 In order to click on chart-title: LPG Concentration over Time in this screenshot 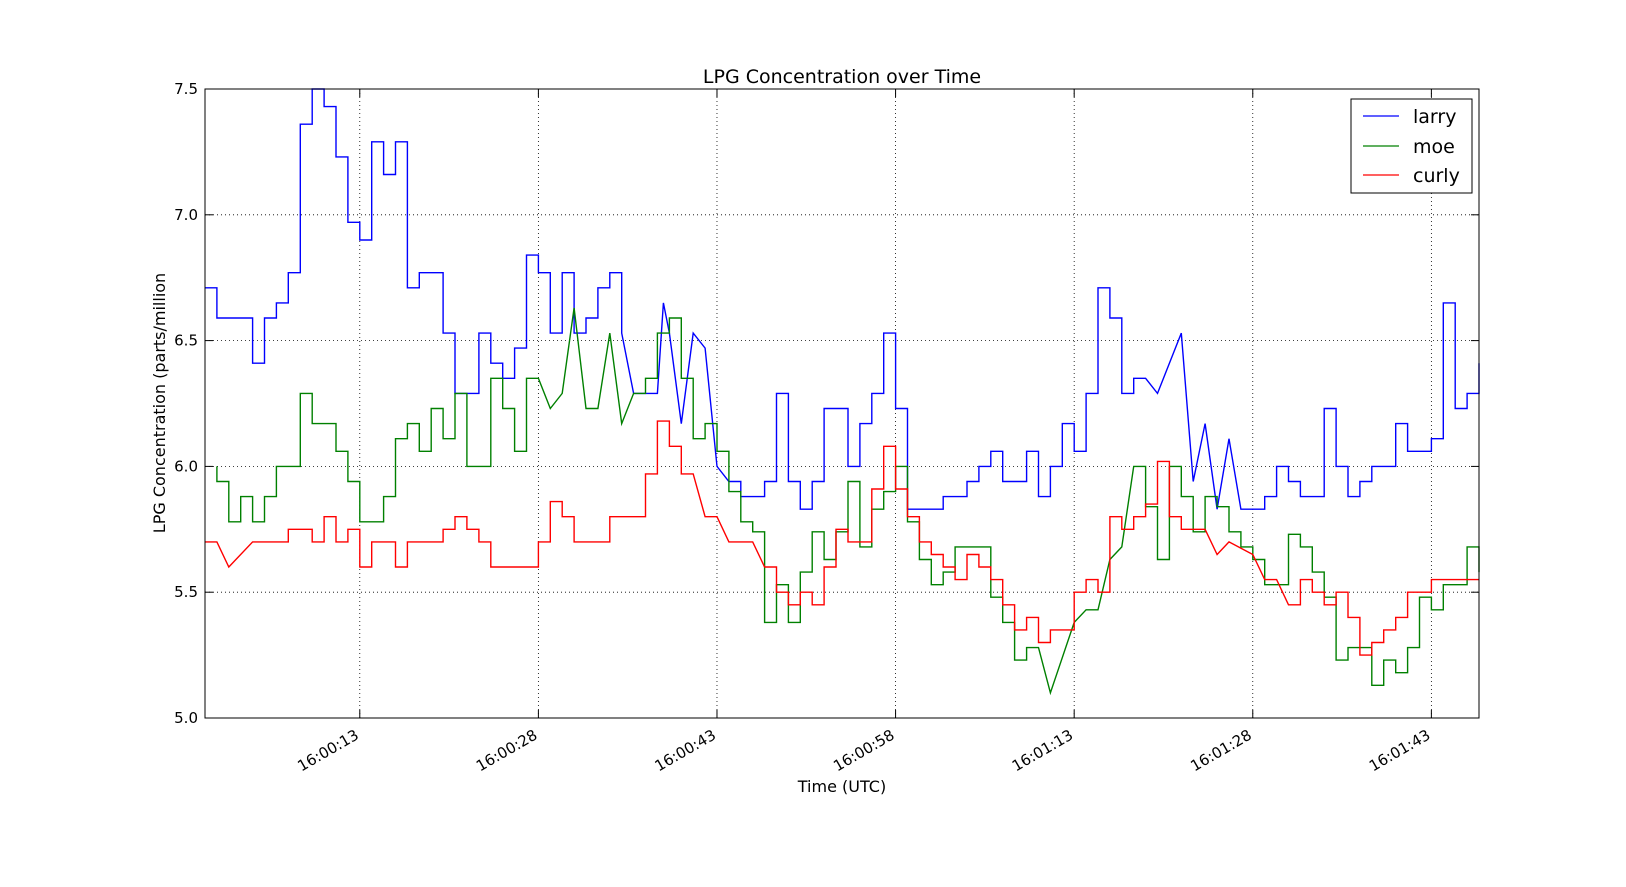, I will do `click(842, 77)`.